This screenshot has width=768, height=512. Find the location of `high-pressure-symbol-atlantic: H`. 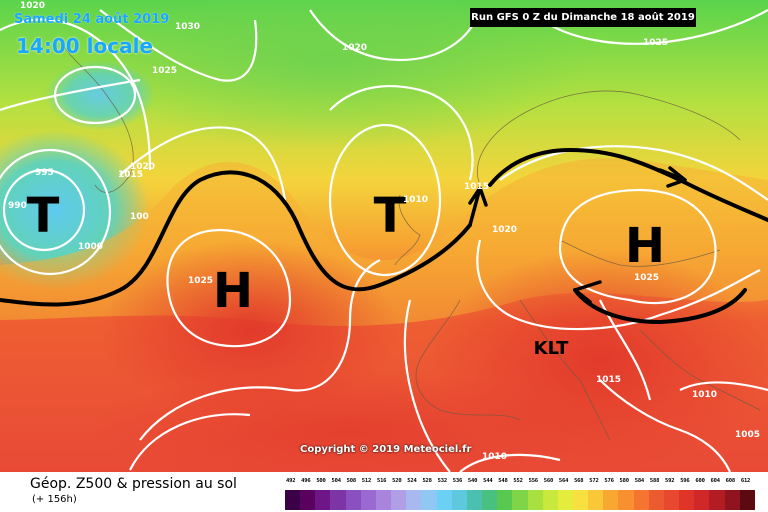

high-pressure-symbol-atlantic: H is located at coordinates (233, 291).